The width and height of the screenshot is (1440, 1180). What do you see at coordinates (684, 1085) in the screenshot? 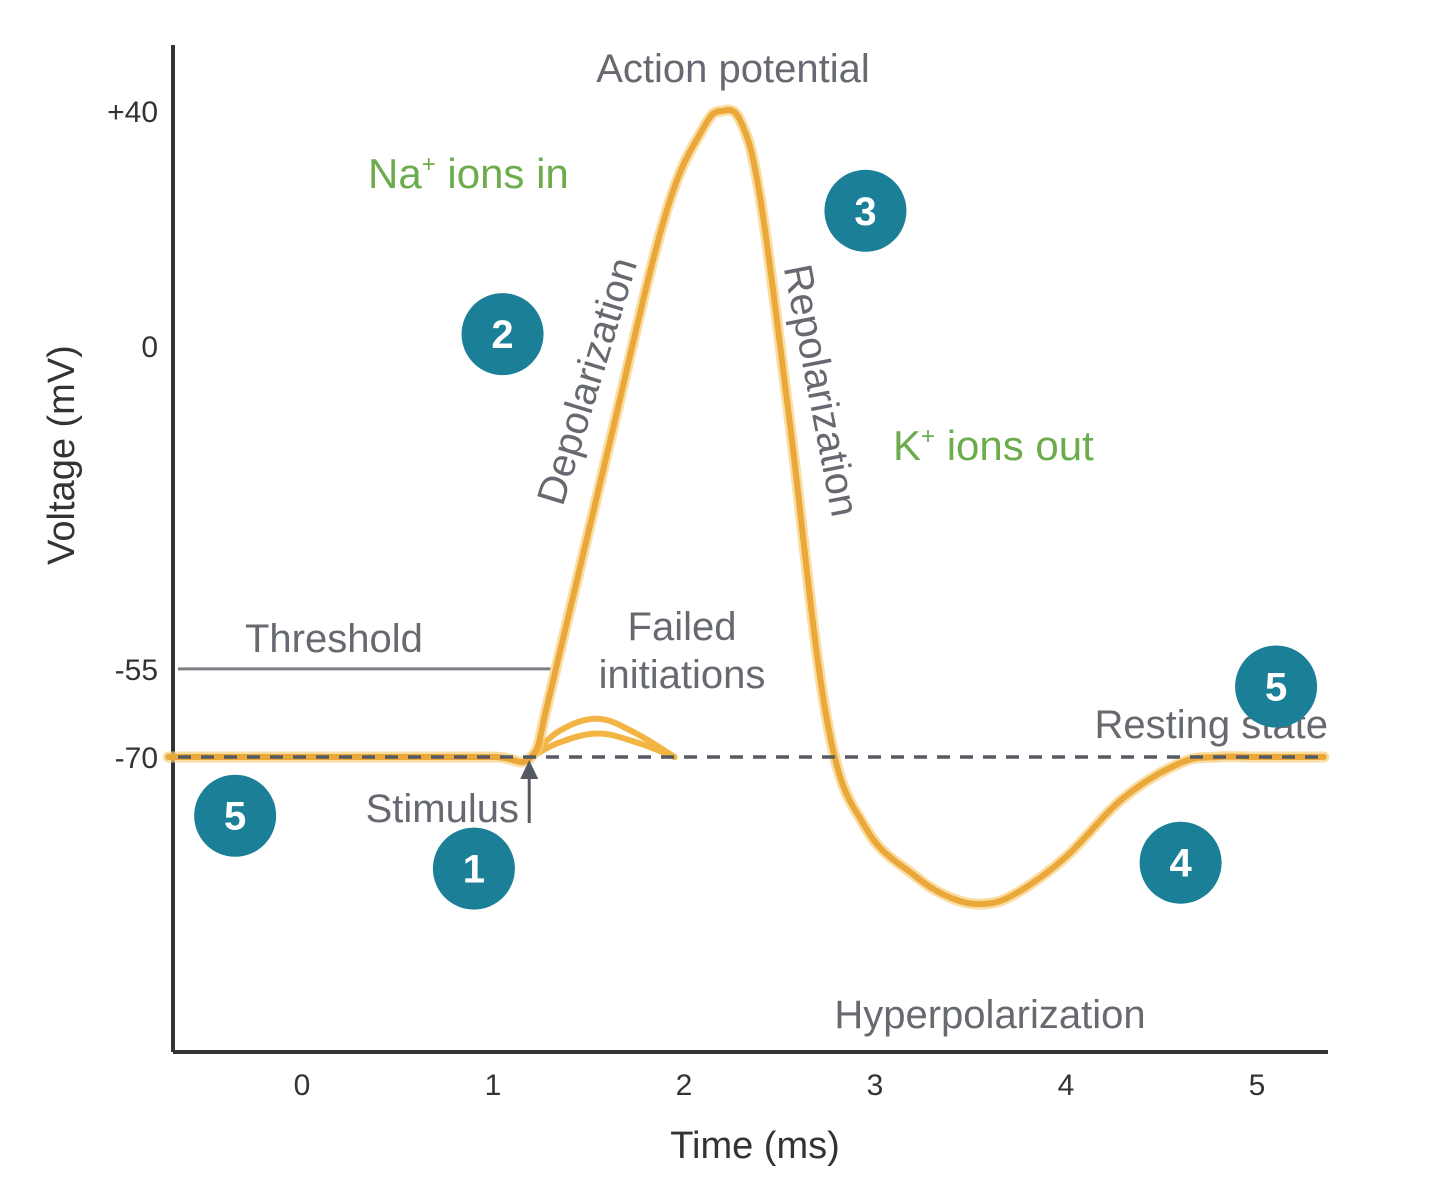
I see `x-tick-label: 2` at bounding box center [684, 1085].